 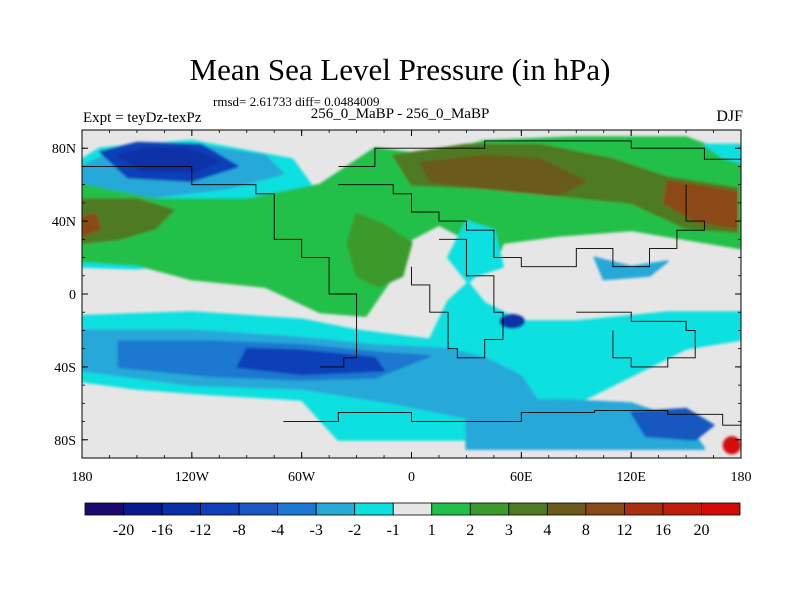 What do you see at coordinates (521, 477) in the screenshot?
I see `x-tick-label: 60E` at bounding box center [521, 477].